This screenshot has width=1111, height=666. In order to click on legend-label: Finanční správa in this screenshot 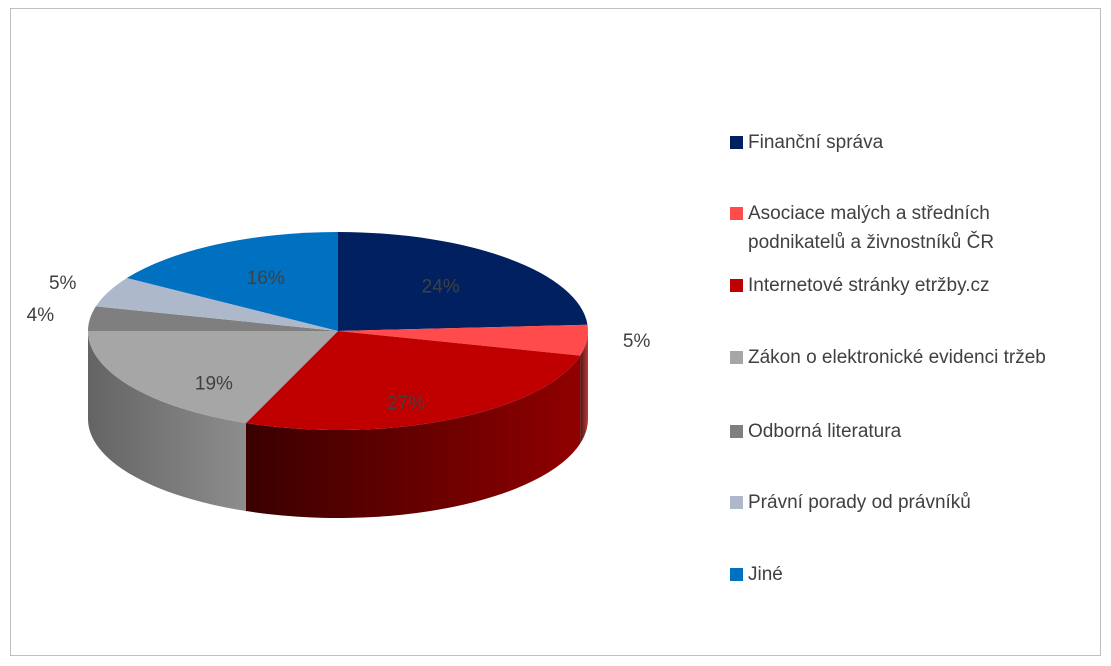, I will do `click(816, 142)`.